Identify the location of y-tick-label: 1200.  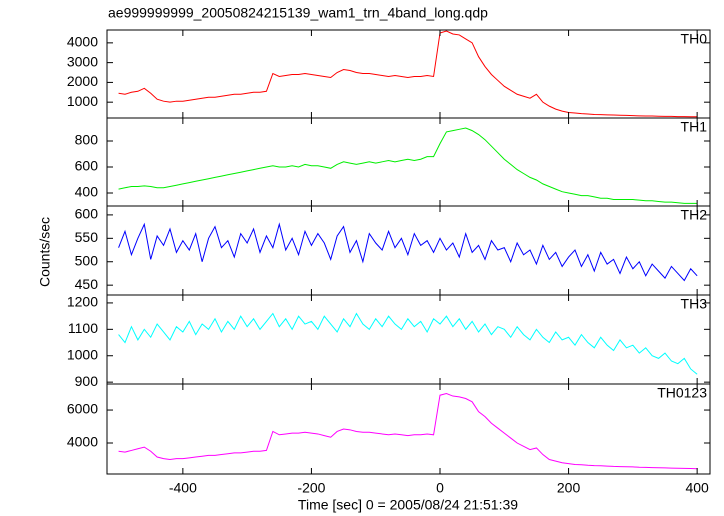
(82, 302).